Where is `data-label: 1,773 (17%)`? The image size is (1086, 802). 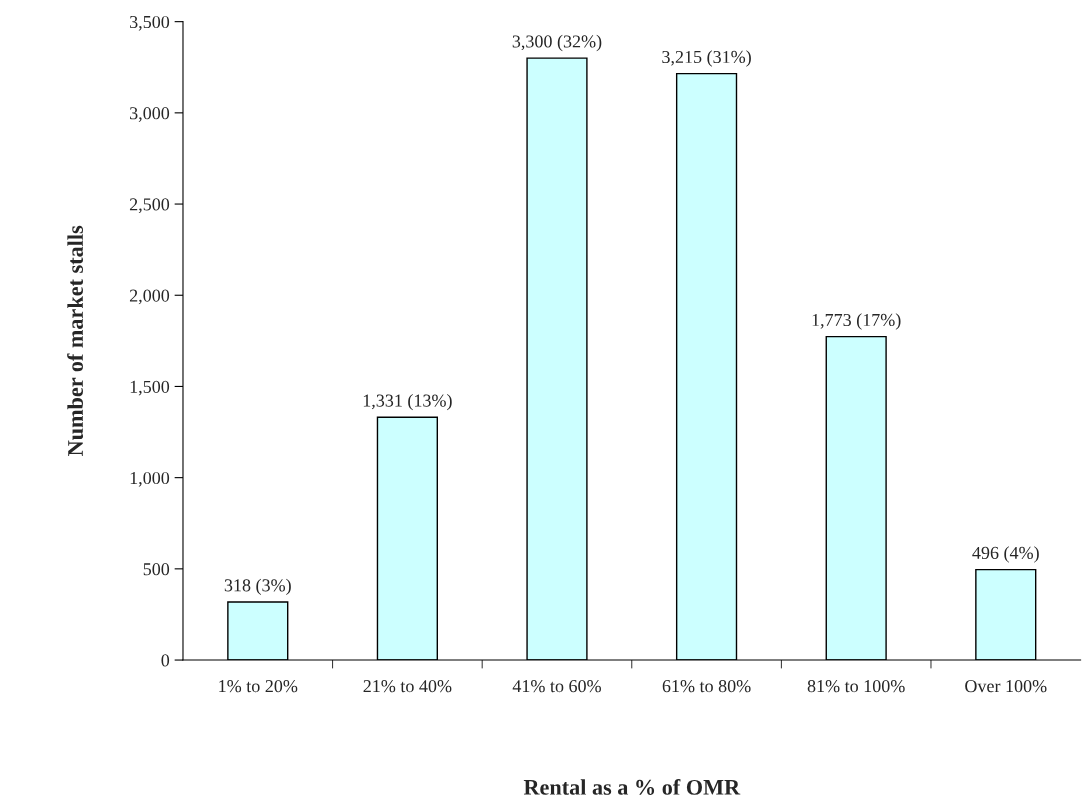
data-label: 1,773 (17%) is located at coordinates (856, 321).